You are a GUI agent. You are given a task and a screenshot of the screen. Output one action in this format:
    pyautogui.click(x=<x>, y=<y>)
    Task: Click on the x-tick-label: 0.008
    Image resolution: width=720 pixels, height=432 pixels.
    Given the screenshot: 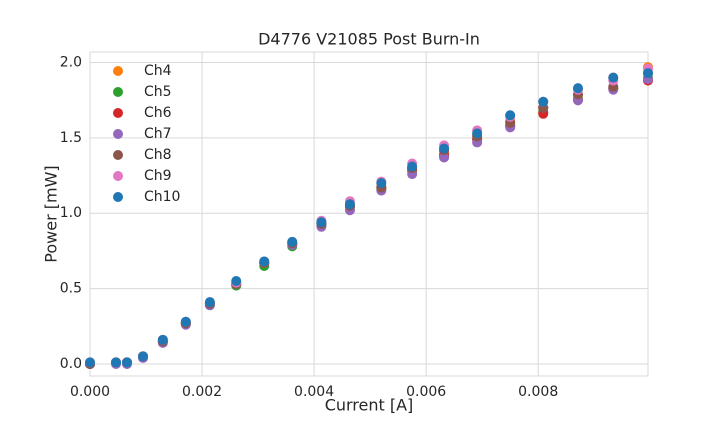 What is the action you would take?
    pyautogui.click(x=538, y=392)
    